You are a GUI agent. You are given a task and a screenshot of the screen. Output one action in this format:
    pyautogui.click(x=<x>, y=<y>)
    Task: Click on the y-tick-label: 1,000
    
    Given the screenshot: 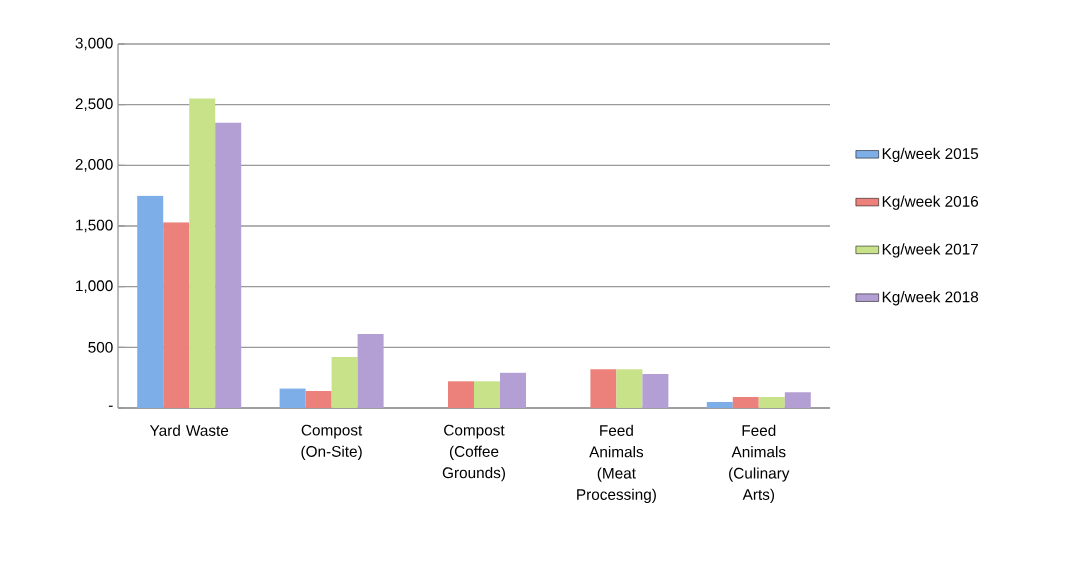 What is the action you would take?
    pyautogui.click(x=94, y=286)
    